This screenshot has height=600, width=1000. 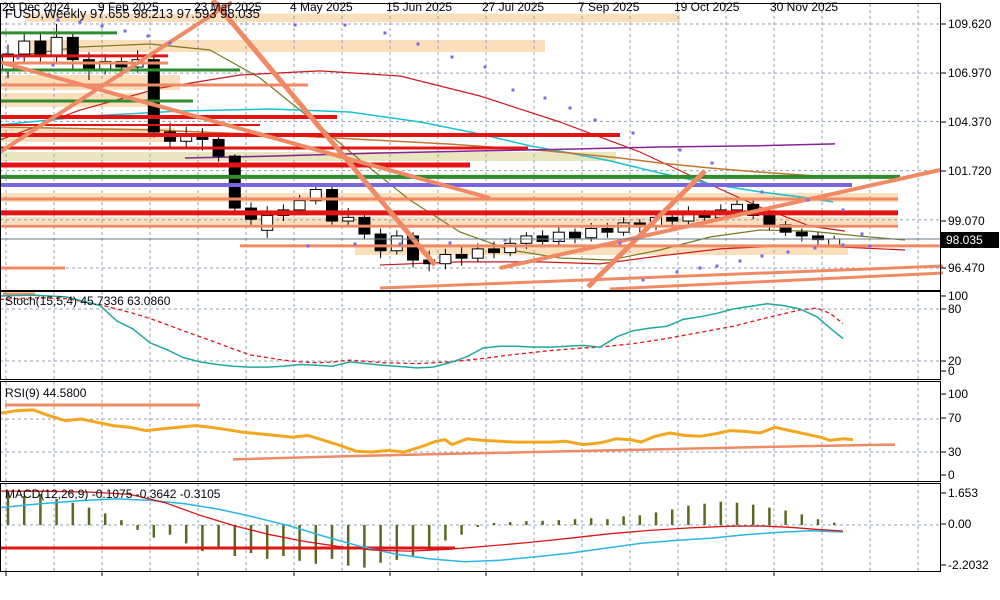 I want to click on chart-title-ohlc: FUSD,Weekly 97.655 98.213 97.593 98.035, so click(x=132, y=13).